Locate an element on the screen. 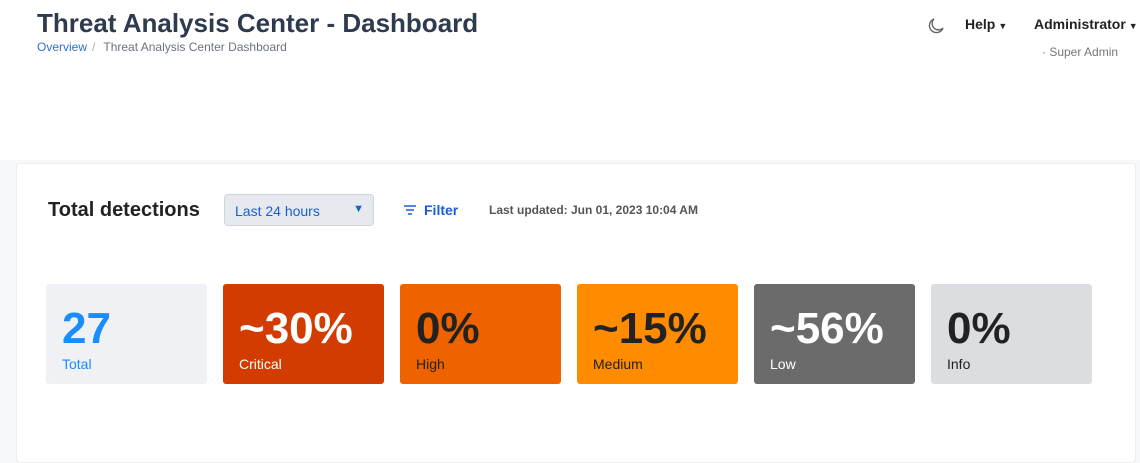  panel-title: Total detections is located at coordinates (124, 210).